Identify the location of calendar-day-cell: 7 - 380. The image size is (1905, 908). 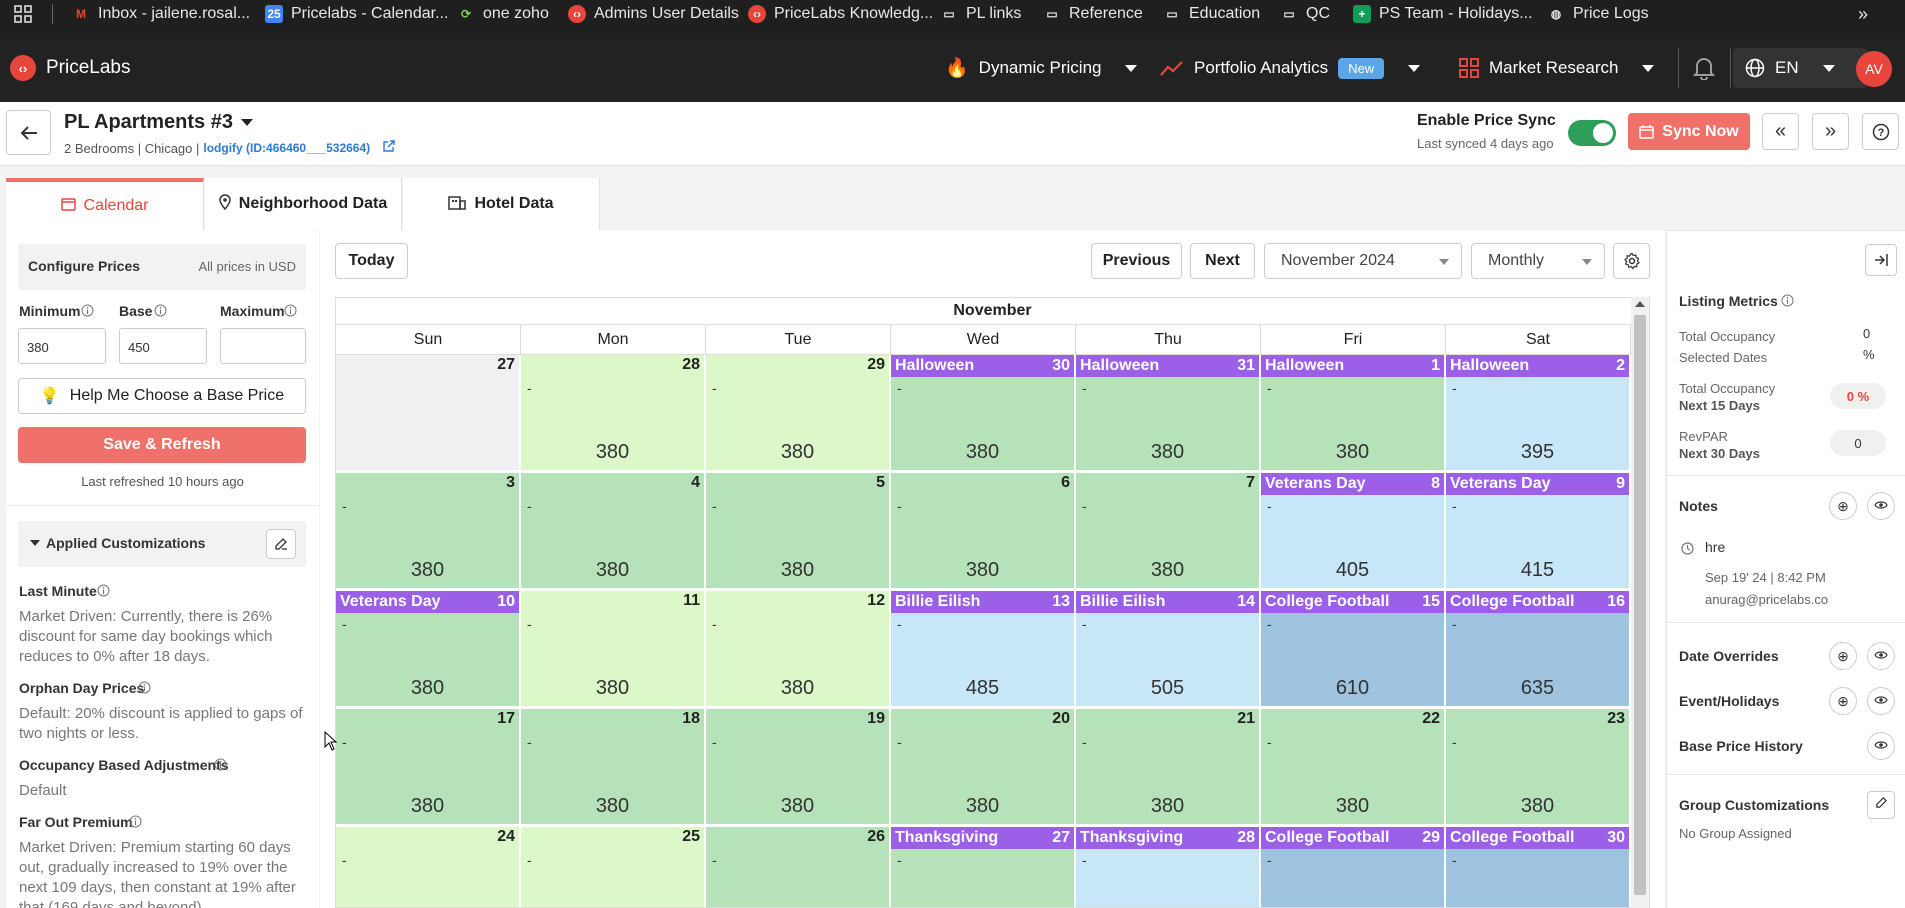
(1168, 531).